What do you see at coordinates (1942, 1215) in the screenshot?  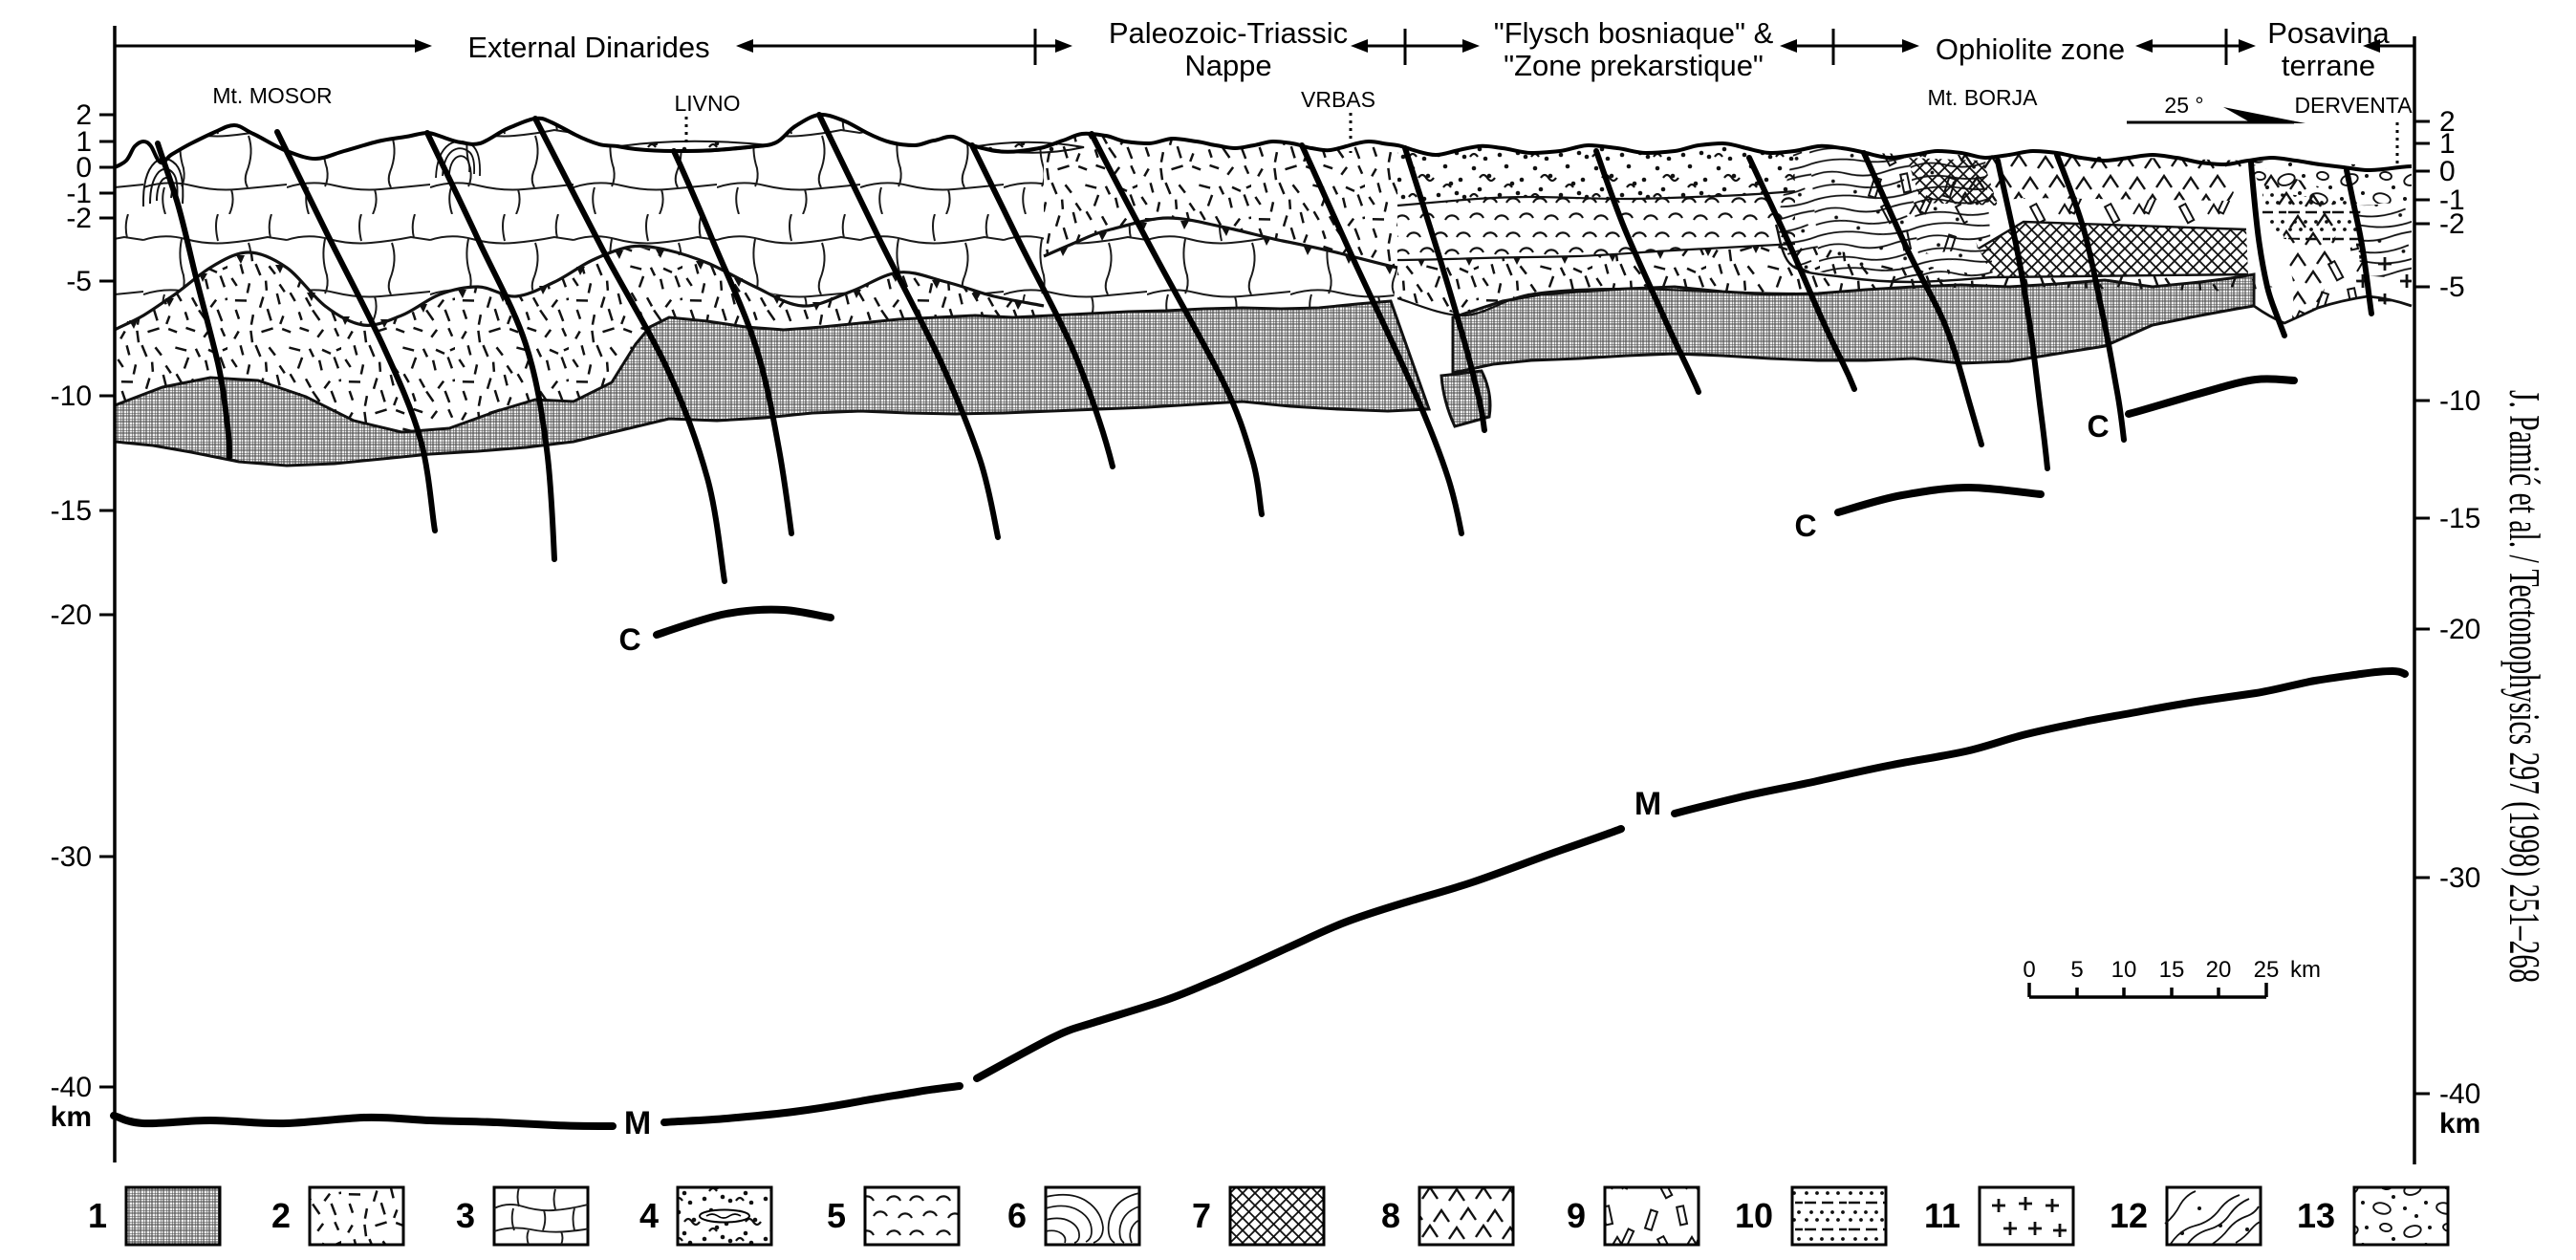 I see `svg-text: 11` at bounding box center [1942, 1215].